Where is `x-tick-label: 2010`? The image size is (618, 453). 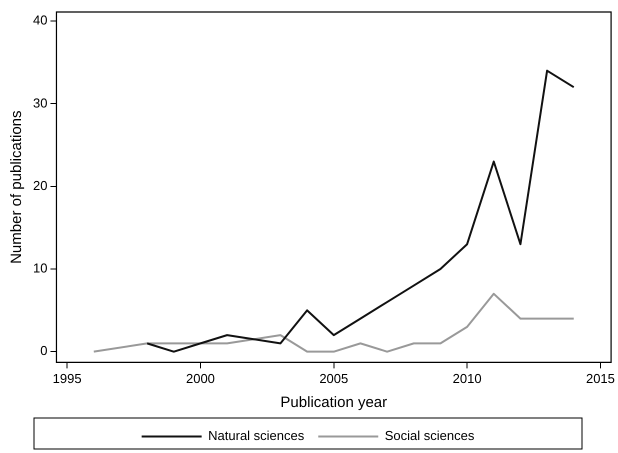
x-tick-label: 2010 is located at coordinates (467, 378).